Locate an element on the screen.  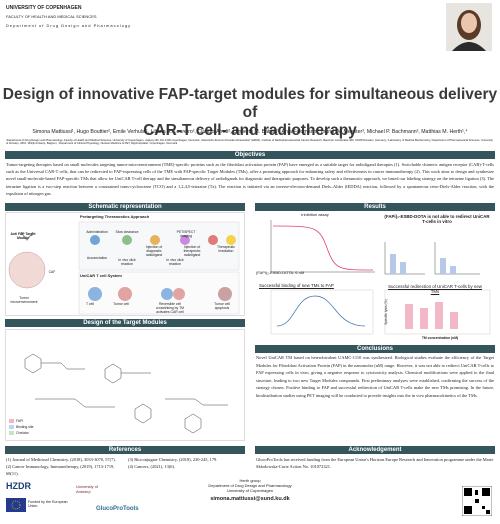
label: UniCAR T cell System is located at coordinates (101, 275).